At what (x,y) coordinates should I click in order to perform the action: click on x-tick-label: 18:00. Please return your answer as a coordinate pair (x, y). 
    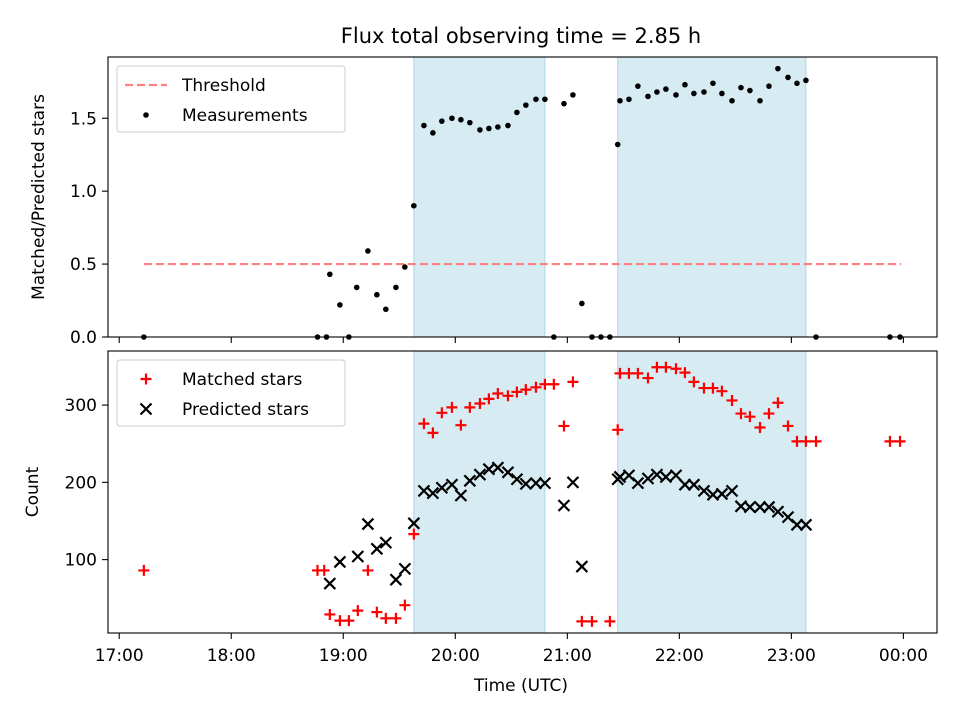
    Looking at the image, I should click on (231, 656).